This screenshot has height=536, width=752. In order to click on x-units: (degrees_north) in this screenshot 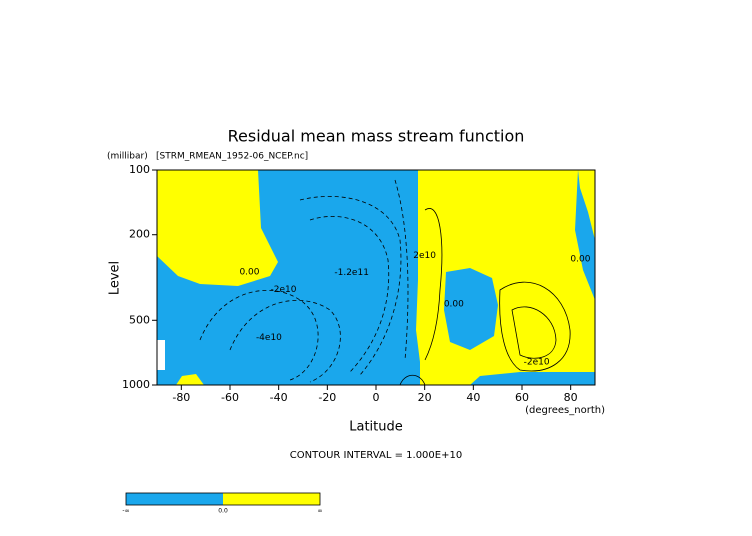, I will do `click(565, 410)`.